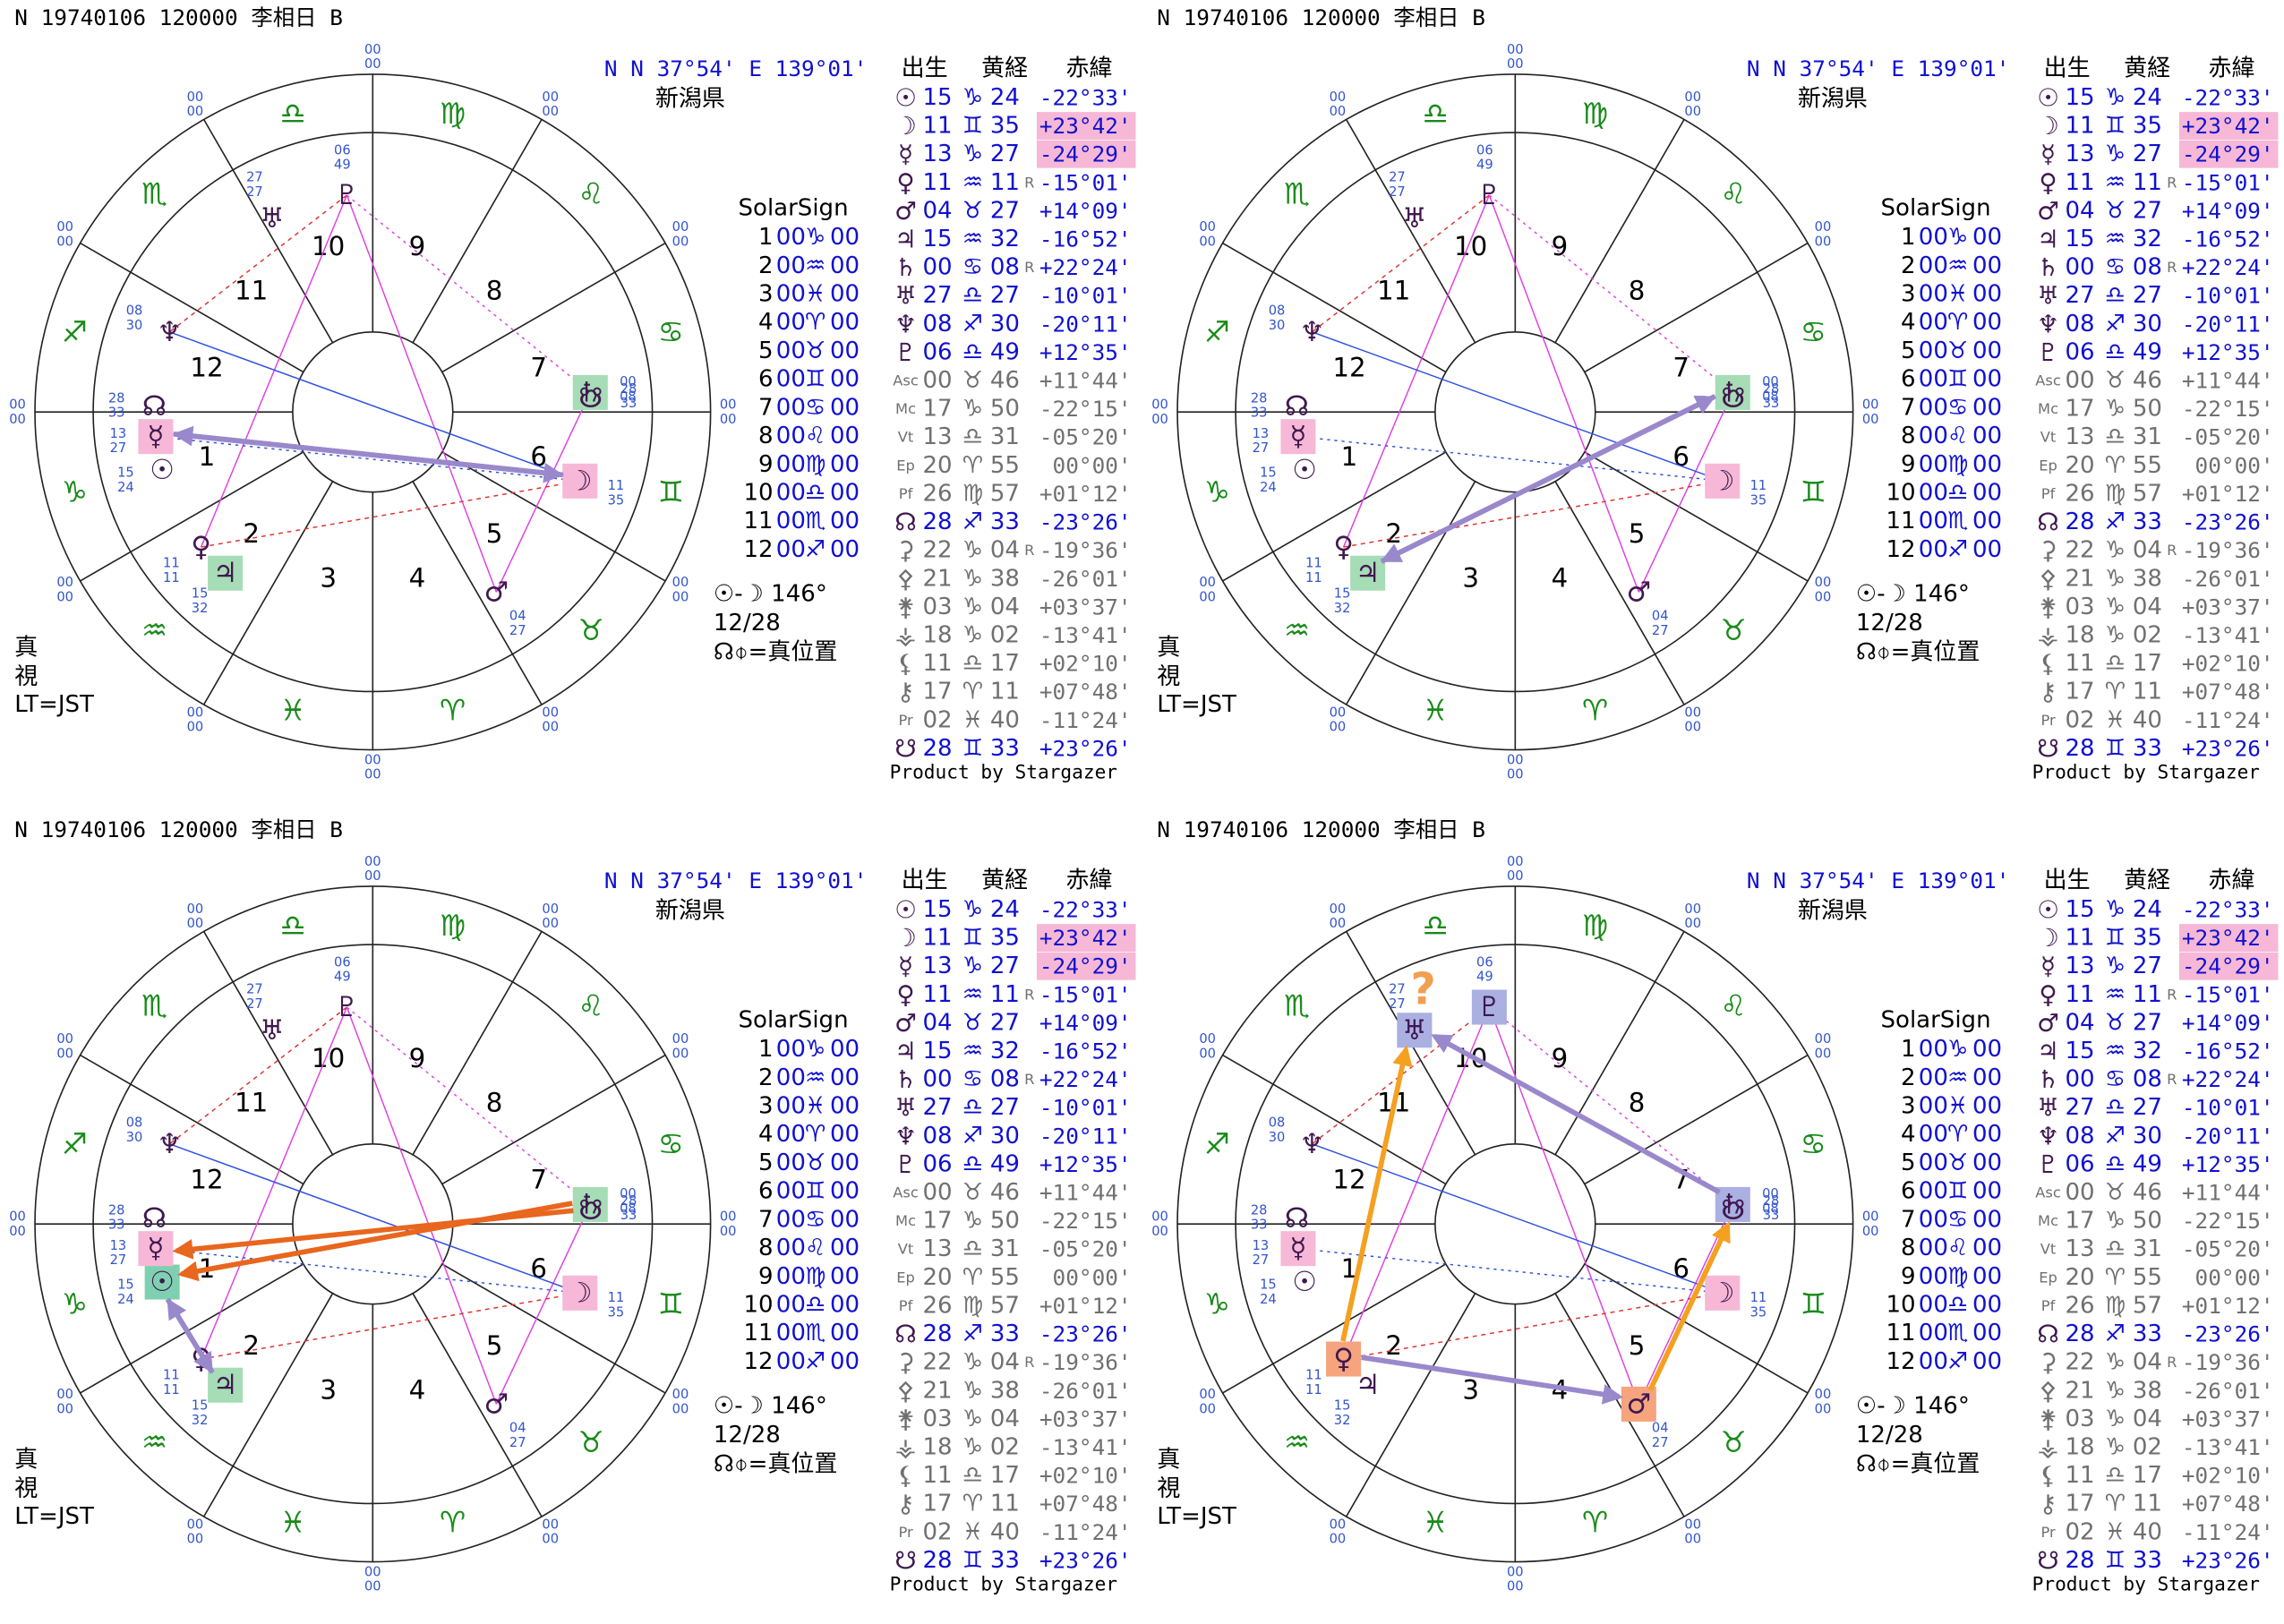 The image size is (2284, 1624). What do you see at coordinates (1168, 676) in the screenshot?
I see `left-label: 視` at bounding box center [1168, 676].